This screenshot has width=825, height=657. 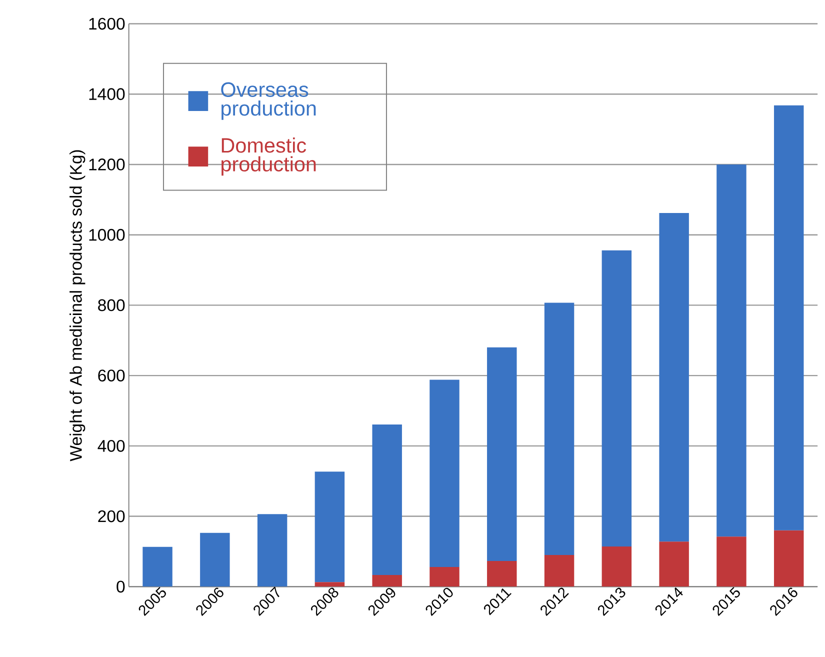 I want to click on y-tick-label: 1400, so click(x=107, y=94).